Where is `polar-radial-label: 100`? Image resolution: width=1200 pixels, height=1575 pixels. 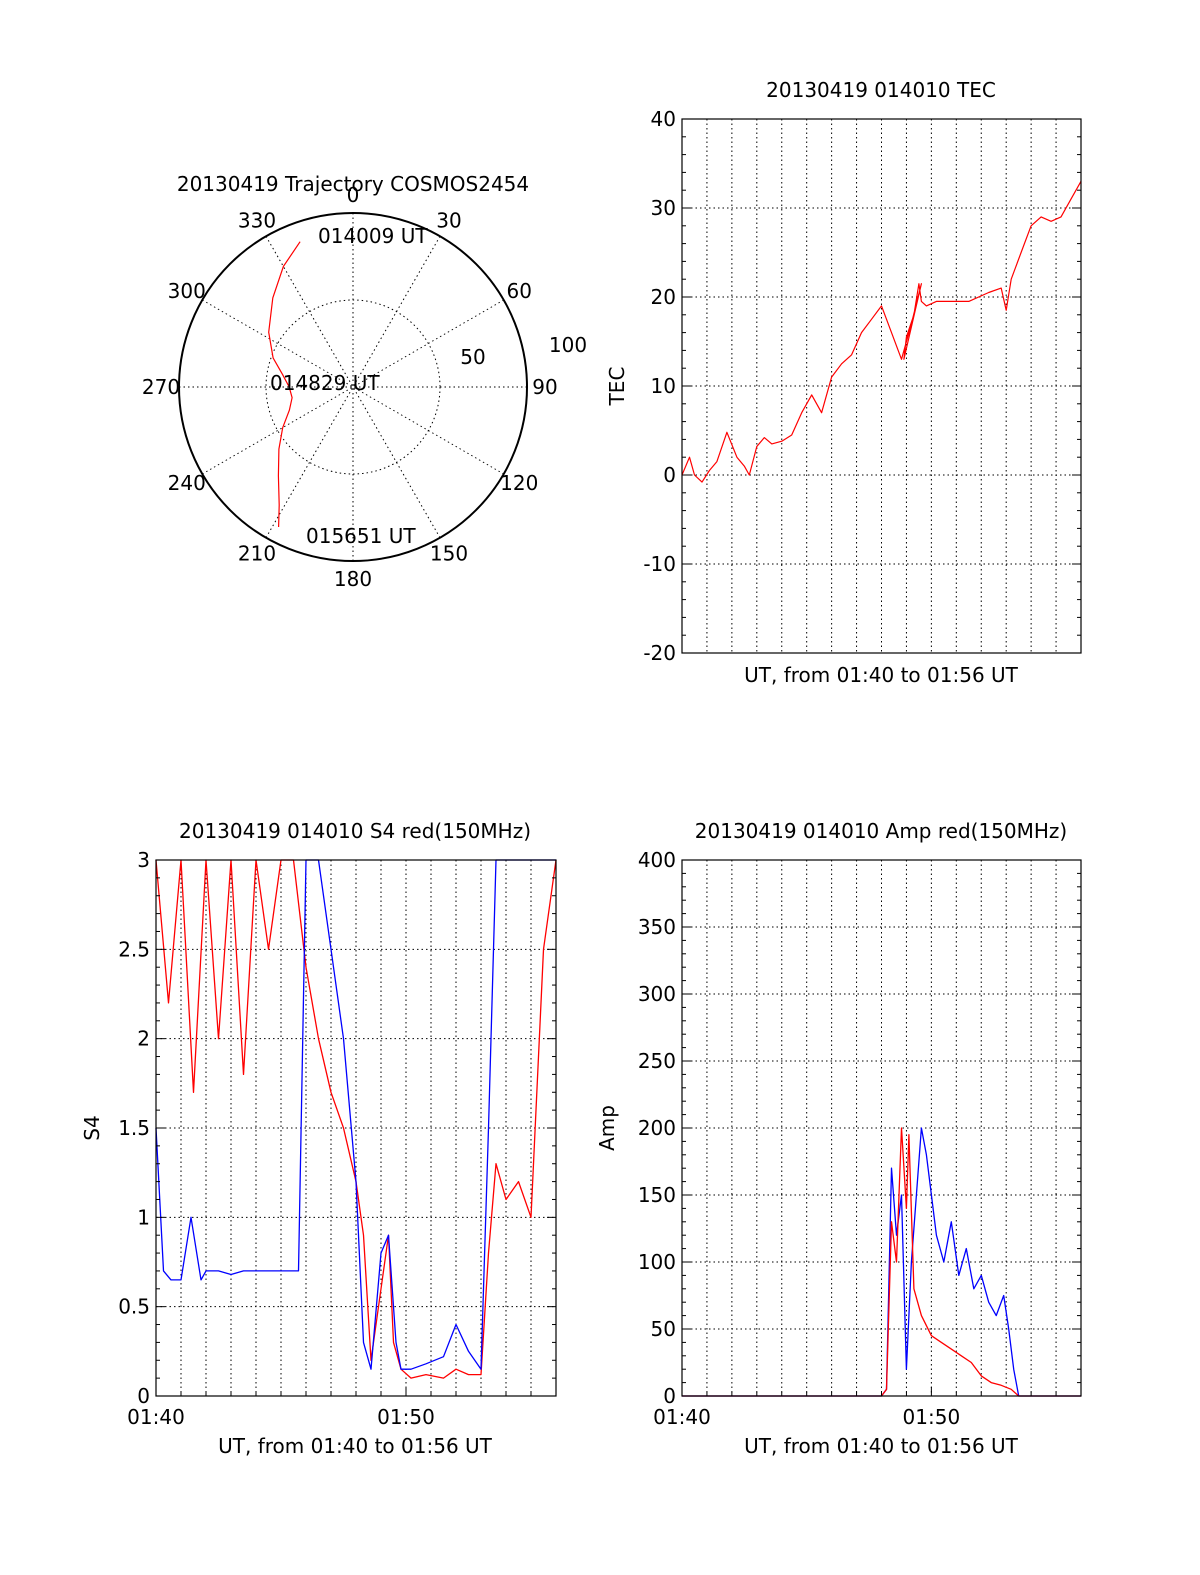
polar-radial-label: 100 is located at coordinates (568, 345).